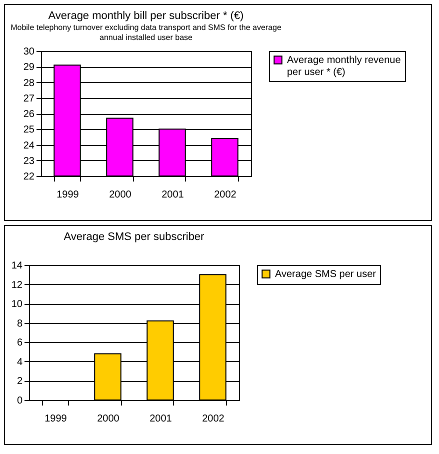 The width and height of the screenshot is (439, 454). I want to click on legend-label: Average SMS per user, so click(326, 274).